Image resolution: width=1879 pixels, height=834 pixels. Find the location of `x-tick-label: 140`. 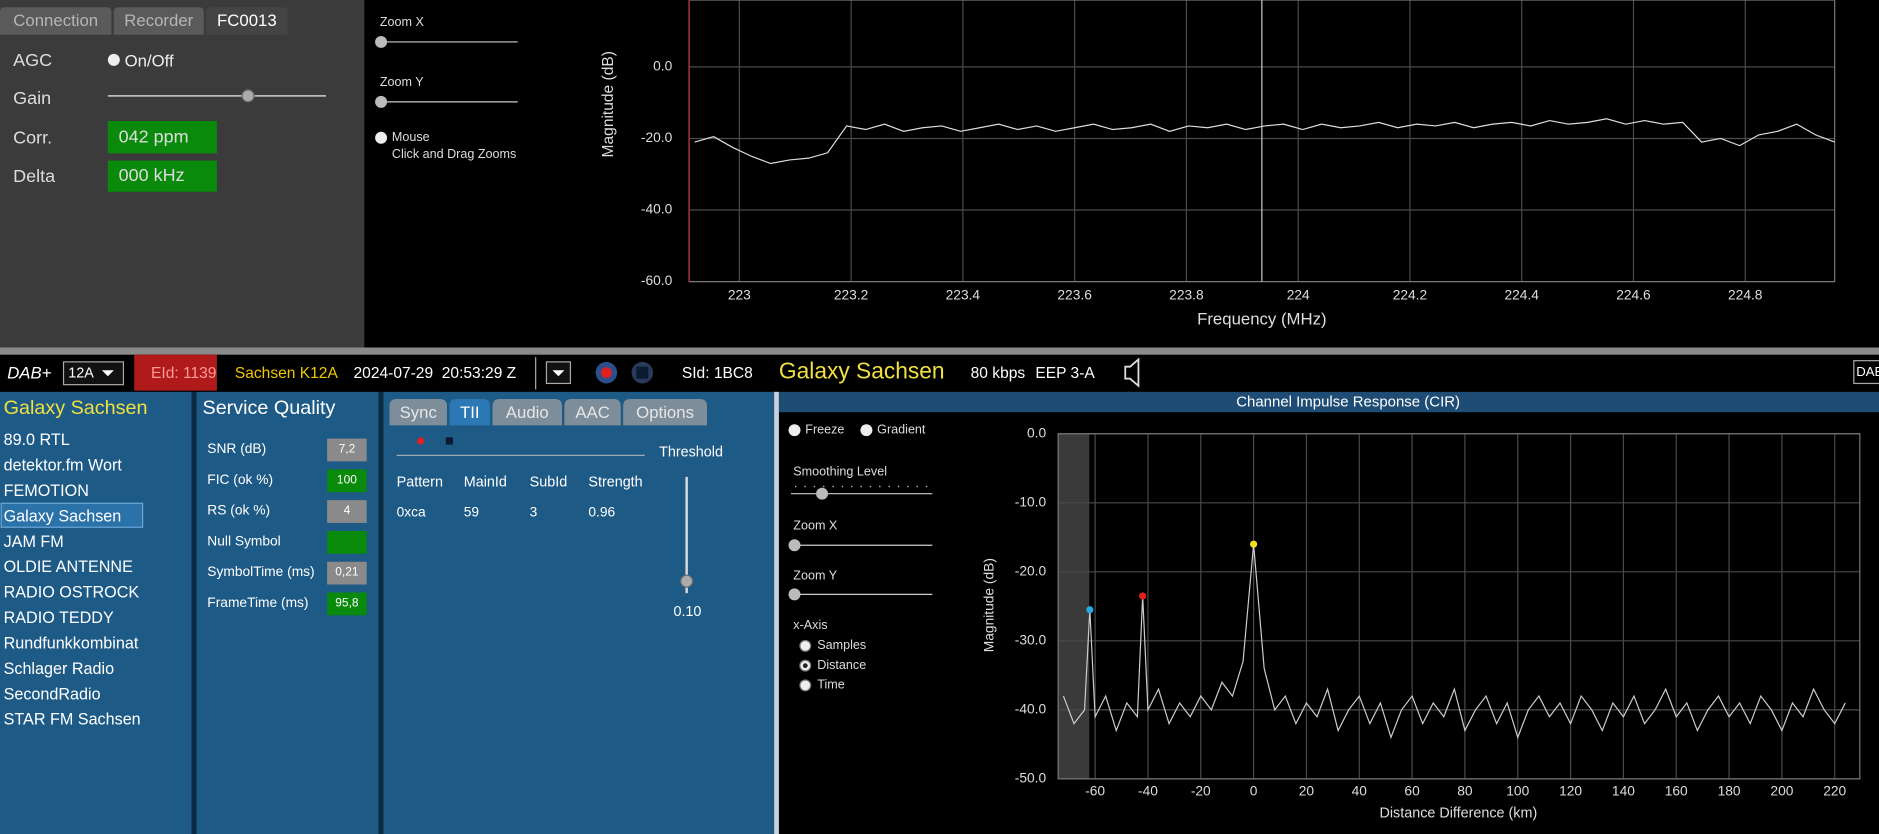

x-tick-label: 140 is located at coordinates (1623, 791).